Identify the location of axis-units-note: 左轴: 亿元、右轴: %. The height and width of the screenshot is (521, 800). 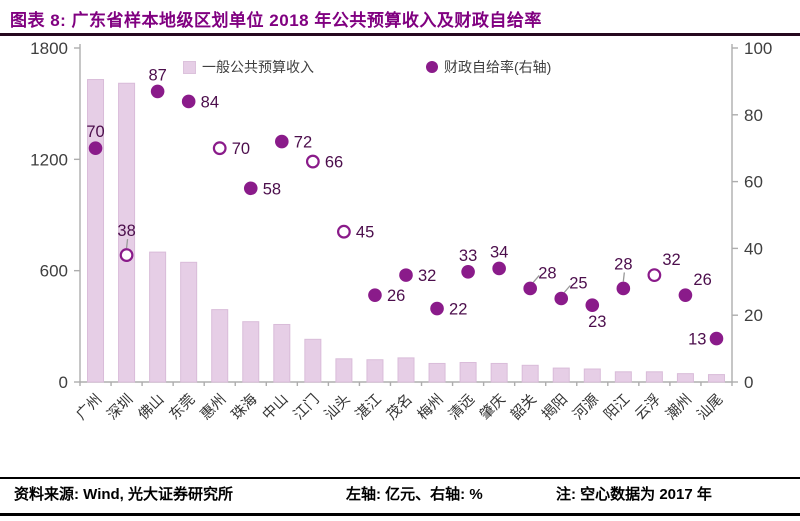
(414, 494).